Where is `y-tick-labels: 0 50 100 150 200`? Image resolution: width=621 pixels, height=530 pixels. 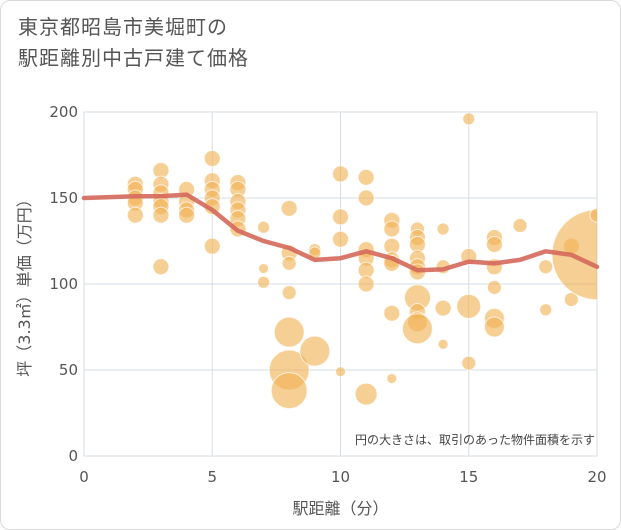 y-tick-labels: 0 50 100 150 200 is located at coordinates (63, 284).